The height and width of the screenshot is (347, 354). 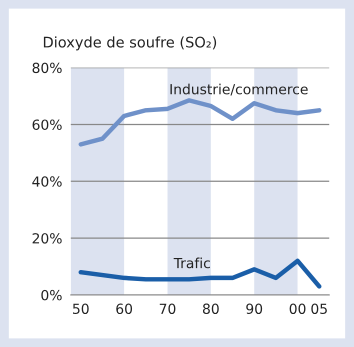 I want to click on chart-title: Dioxyde de soufre (SO₂), so click(x=130, y=43).